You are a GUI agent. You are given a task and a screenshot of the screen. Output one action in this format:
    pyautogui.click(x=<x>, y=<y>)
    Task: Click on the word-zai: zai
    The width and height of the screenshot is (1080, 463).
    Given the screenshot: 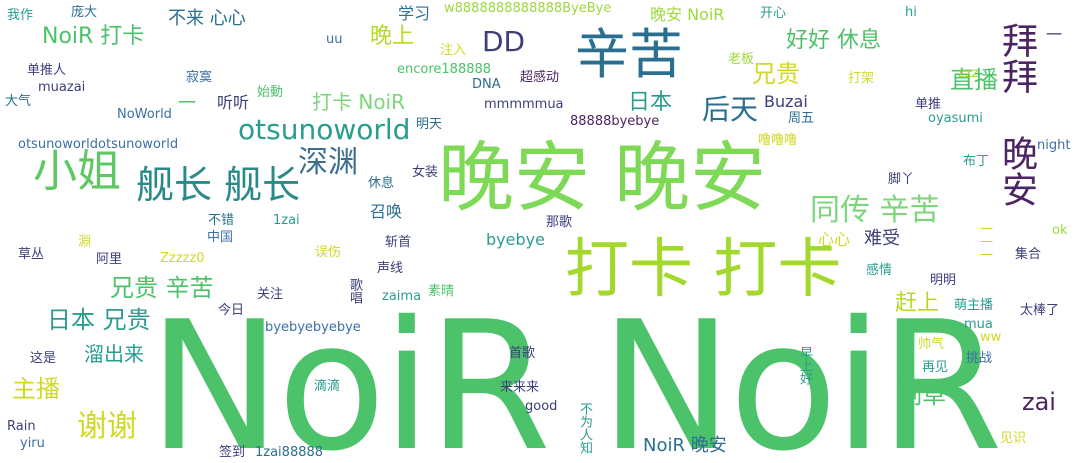 What is the action you would take?
    pyautogui.click(x=1039, y=402)
    